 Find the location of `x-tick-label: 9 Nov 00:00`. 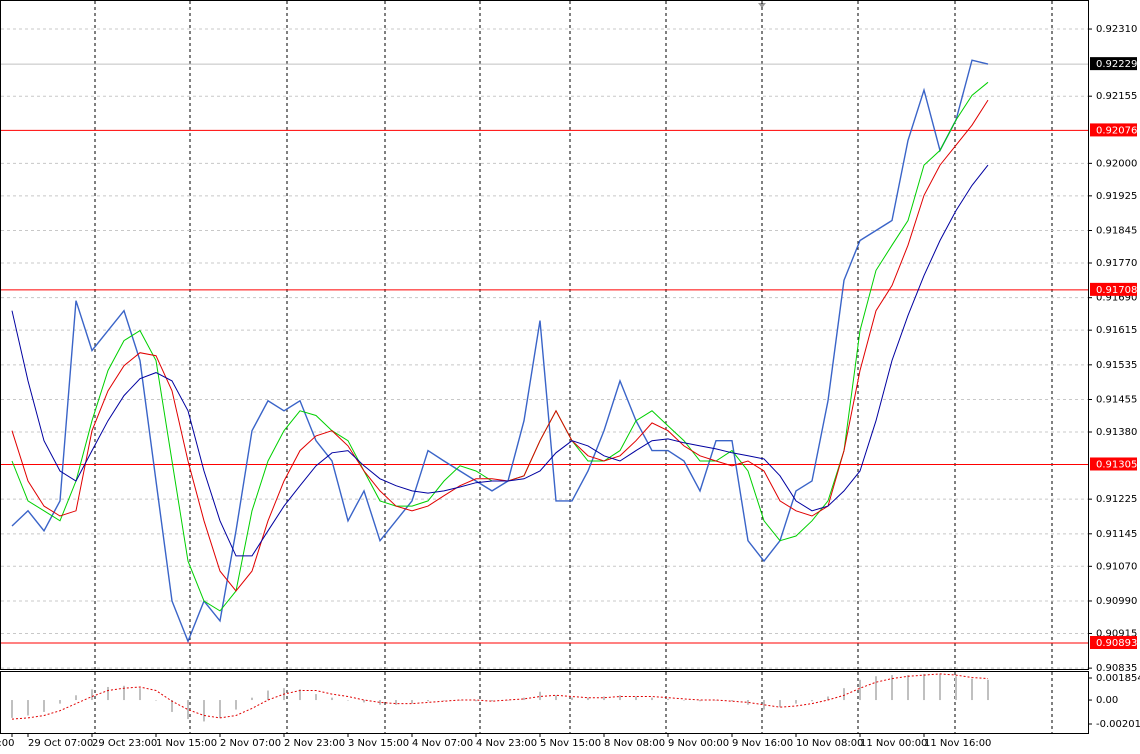

x-tick-label: 9 Nov 00:00 is located at coordinates (698, 743).